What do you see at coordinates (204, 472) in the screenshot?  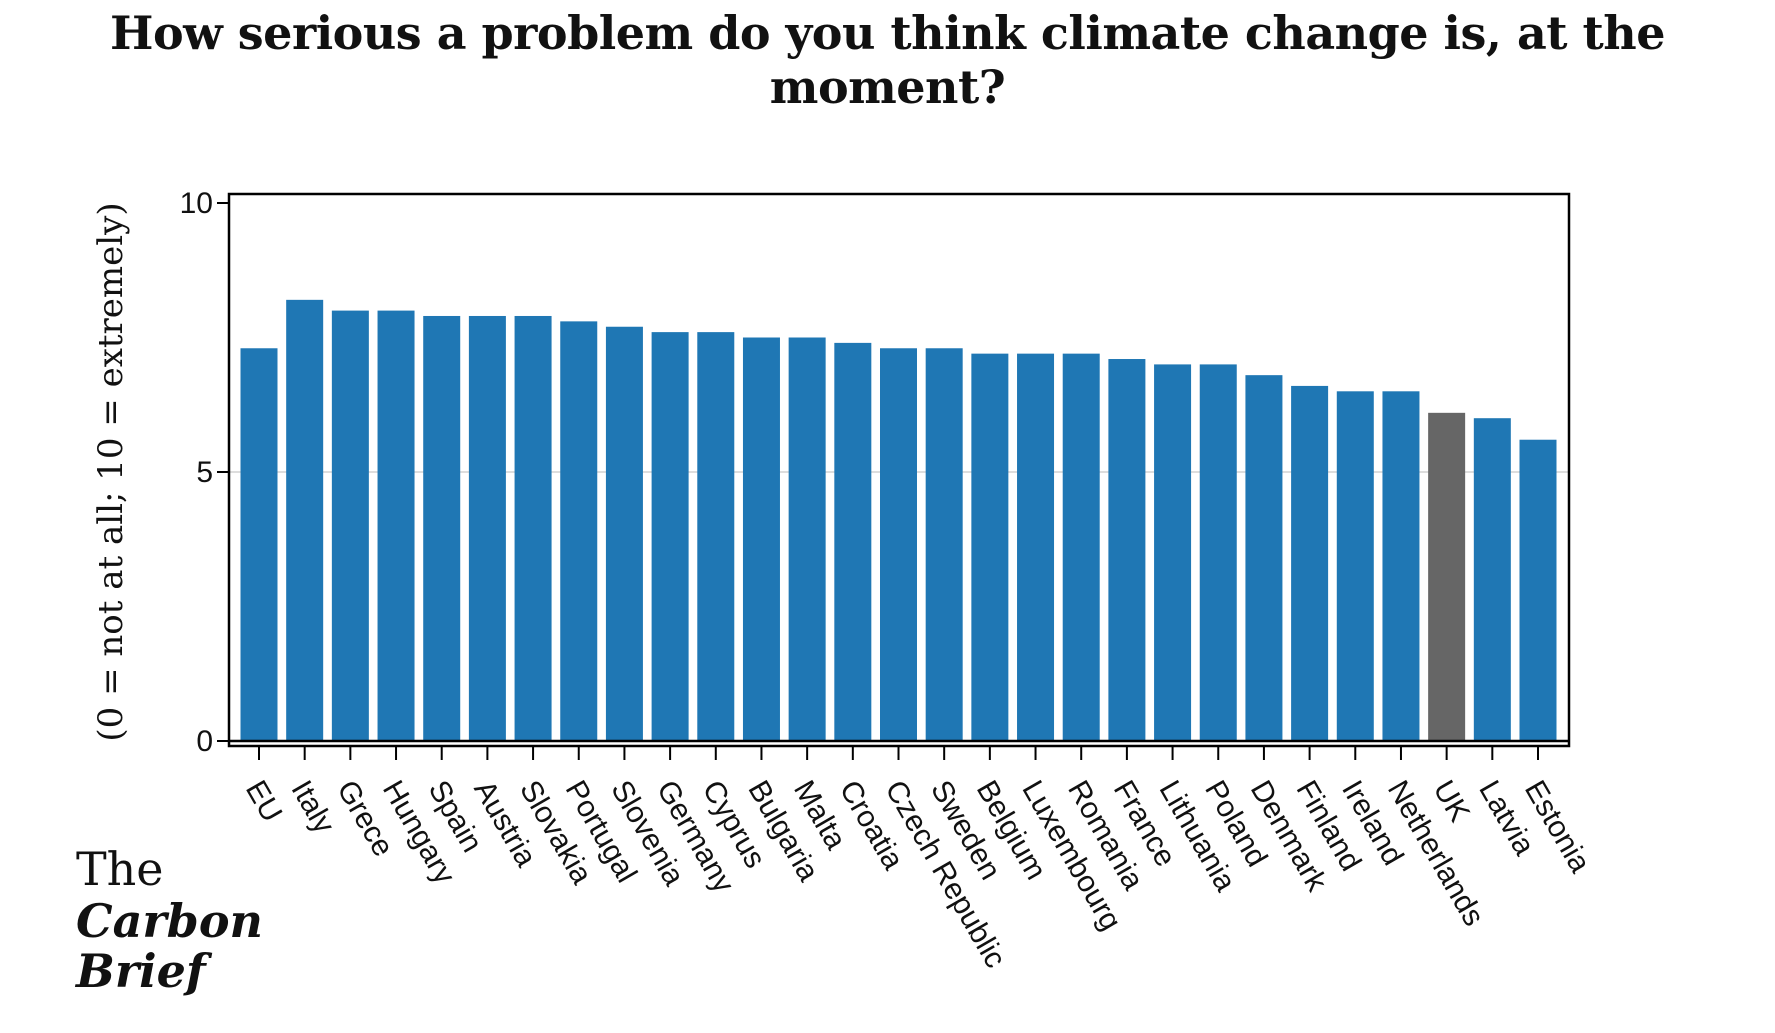 I see `y-tick-label: 5` at bounding box center [204, 472].